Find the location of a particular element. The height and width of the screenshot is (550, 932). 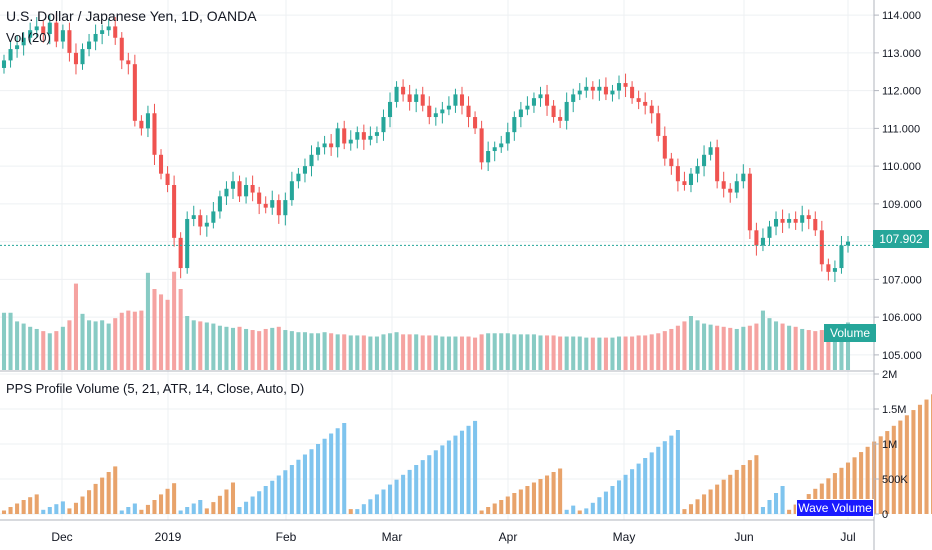

volume-legend: Vol (20) is located at coordinates (28, 37).